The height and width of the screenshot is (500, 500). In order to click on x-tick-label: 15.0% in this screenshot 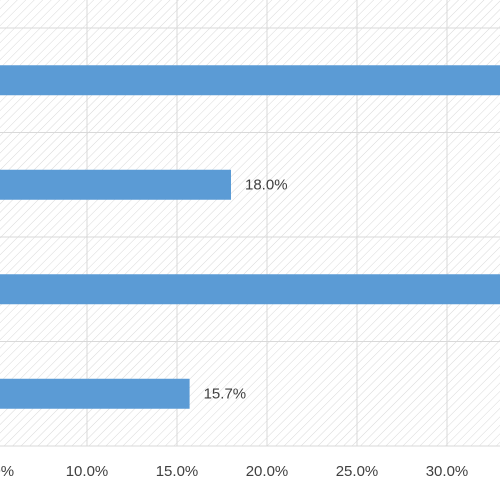, I will do `click(177, 471)`.